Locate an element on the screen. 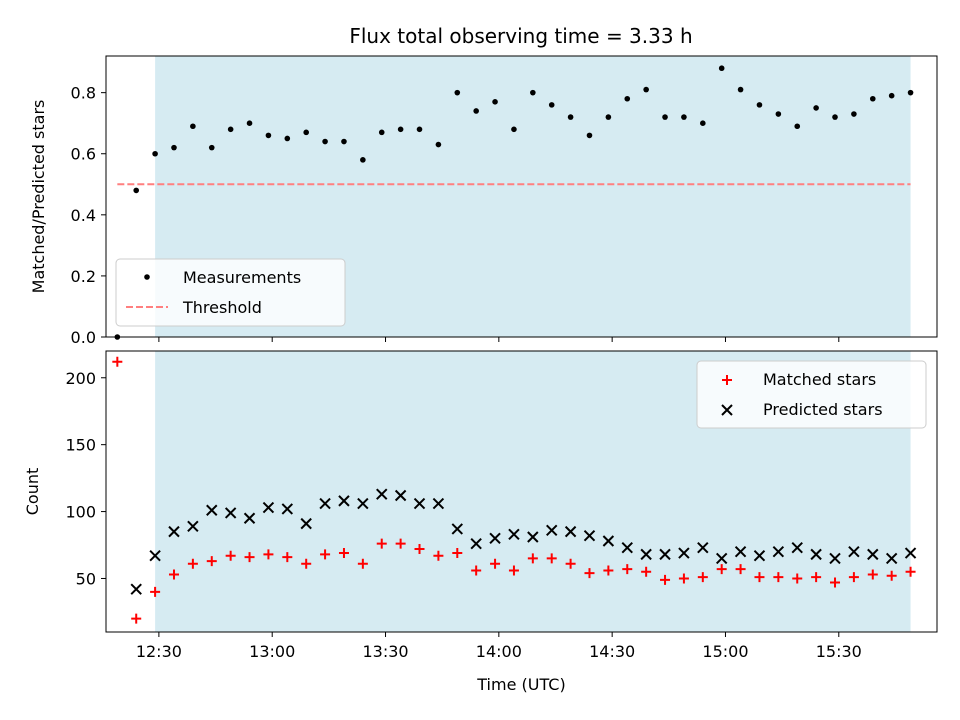 The height and width of the screenshot is (720, 960). y-tick-label: 100 is located at coordinates (80, 512).